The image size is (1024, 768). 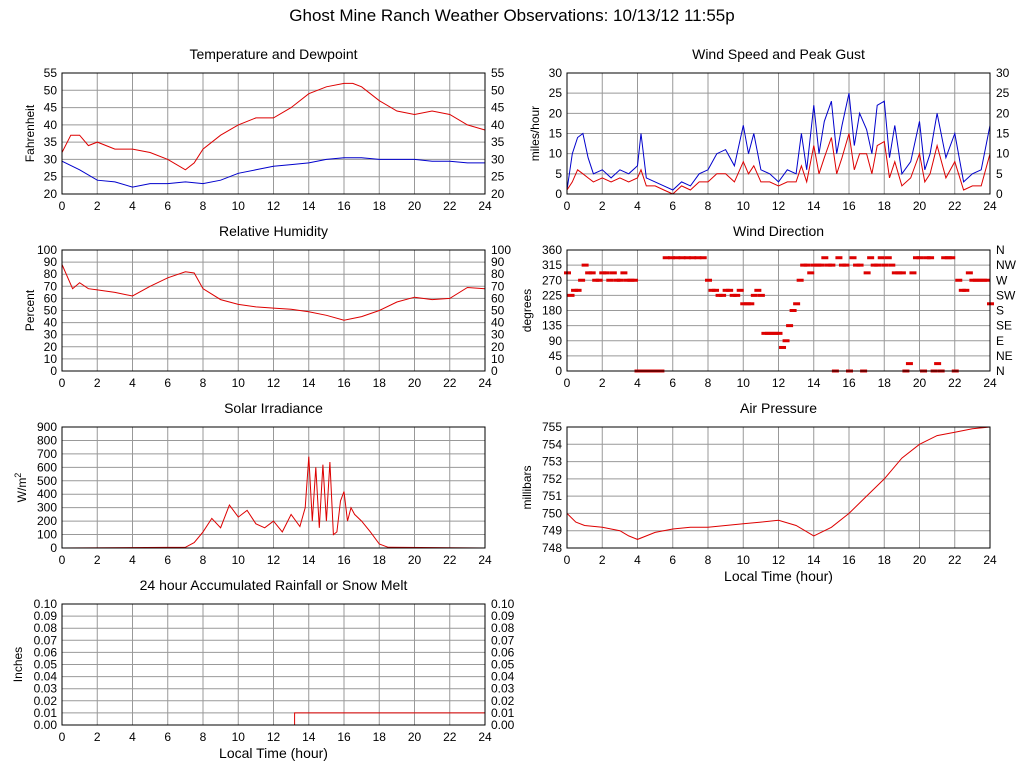 I want to click on wind-title: Wind Speed and Peak Gust, so click(x=778, y=54).